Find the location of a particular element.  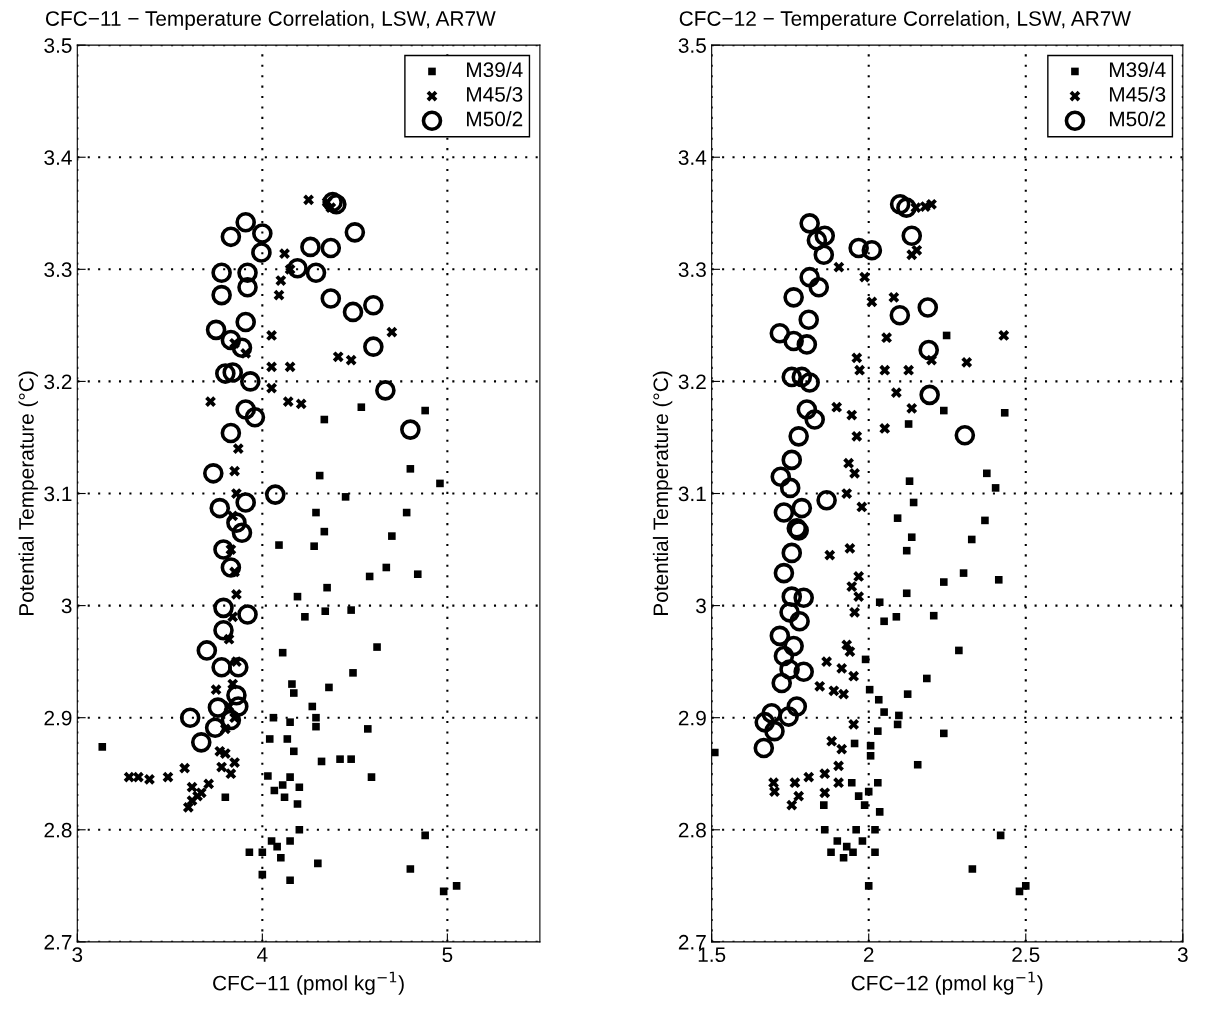

x-axis-title: CFC−12 (pmol kg$^{−1}$) is located at coordinates (947, 983).